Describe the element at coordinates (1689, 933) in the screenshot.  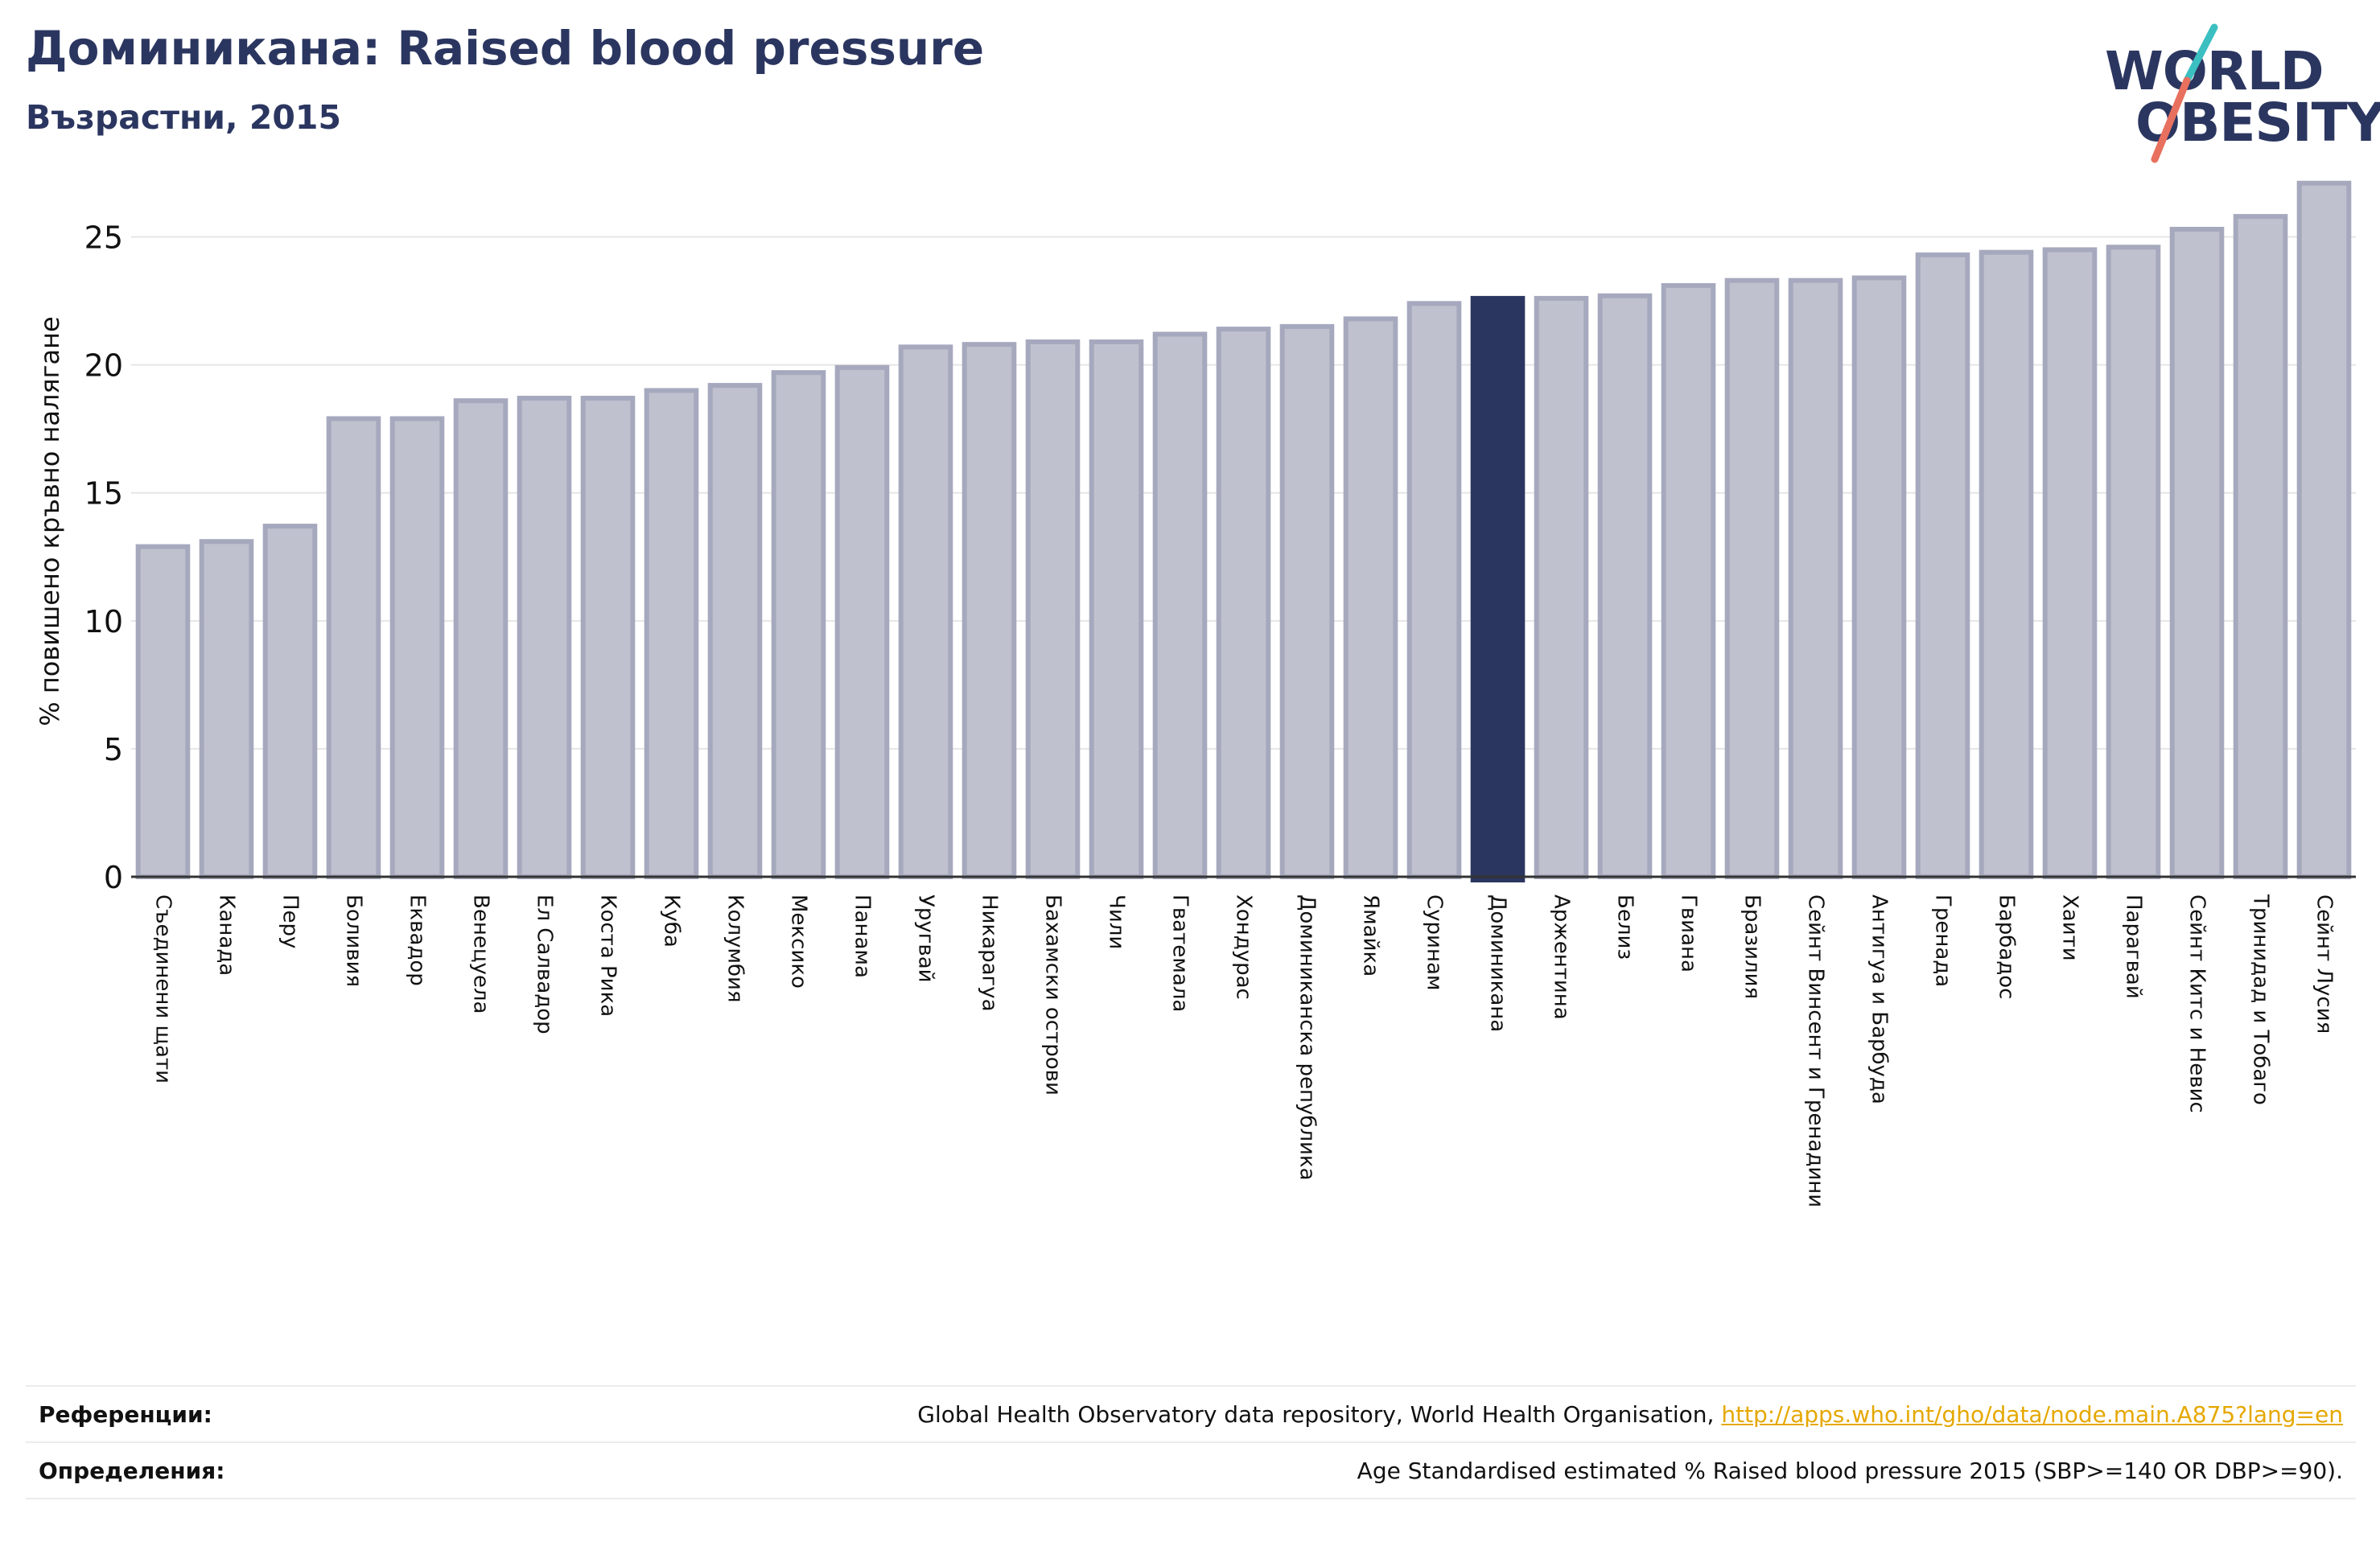
I see `x-tick-label: Гвиана` at that location.